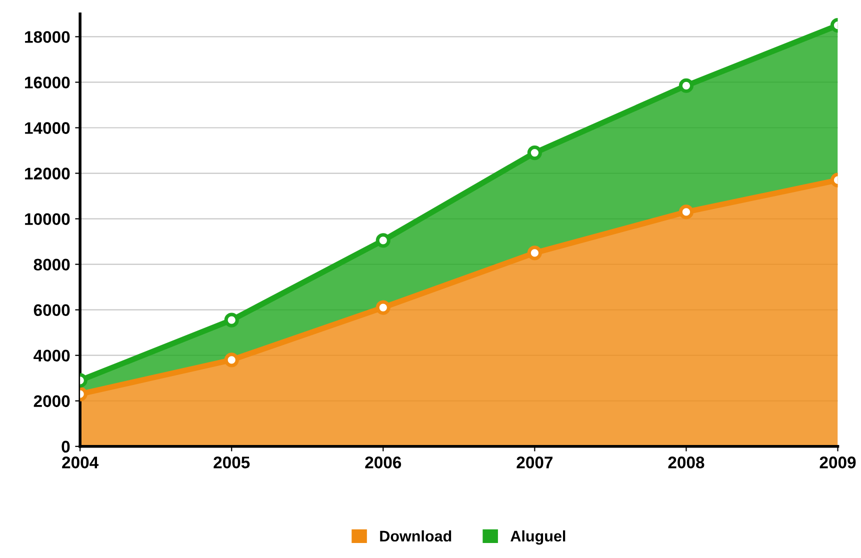 The image size is (861, 558). What do you see at coordinates (80, 462) in the screenshot?
I see `x-tick-label: 2004` at bounding box center [80, 462].